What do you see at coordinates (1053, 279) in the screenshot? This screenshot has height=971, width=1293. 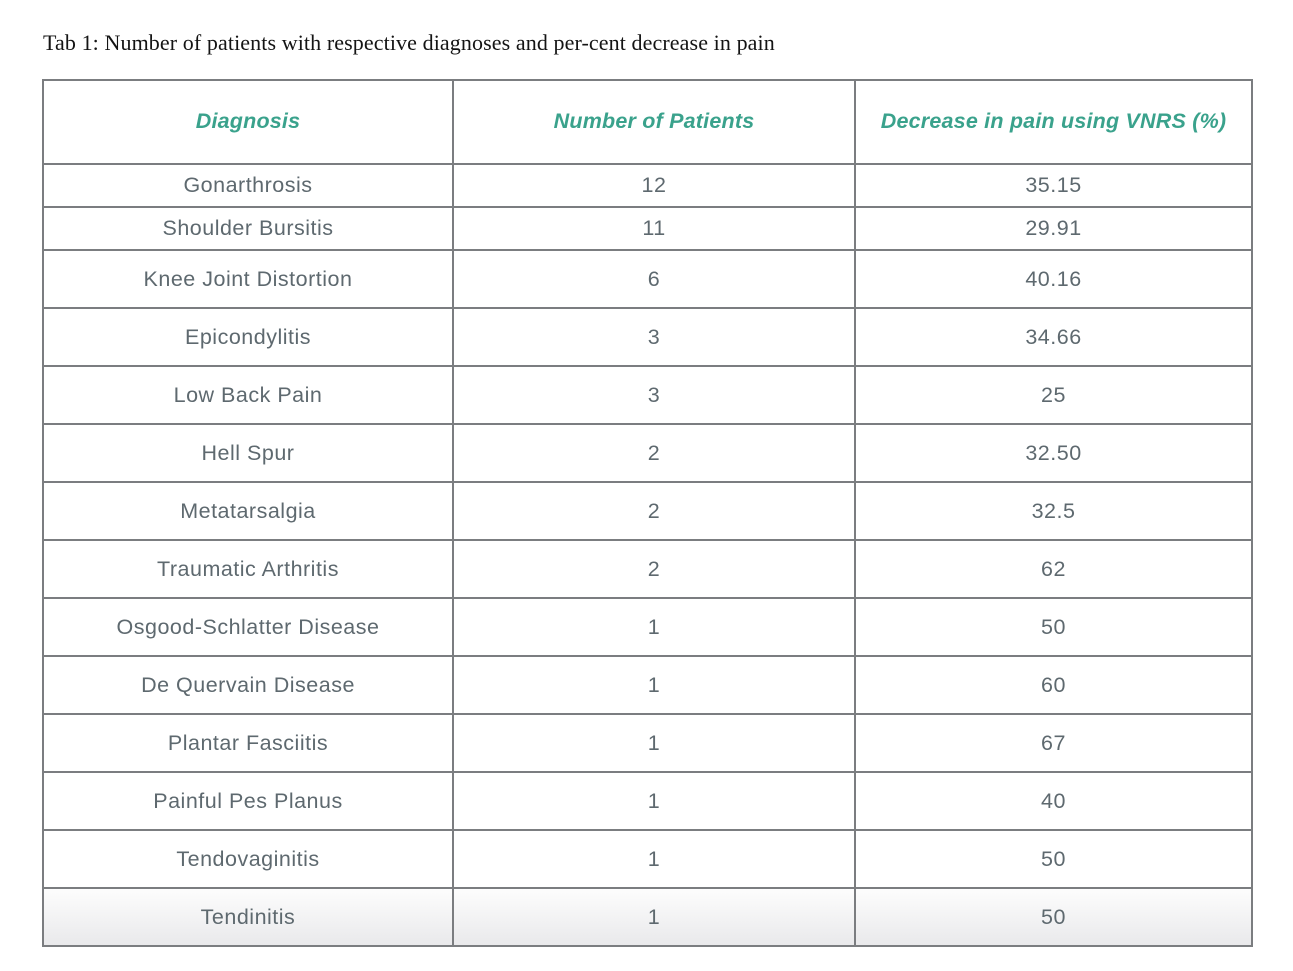 I see `pain-decrease-cell: 40.16` at bounding box center [1053, 279].